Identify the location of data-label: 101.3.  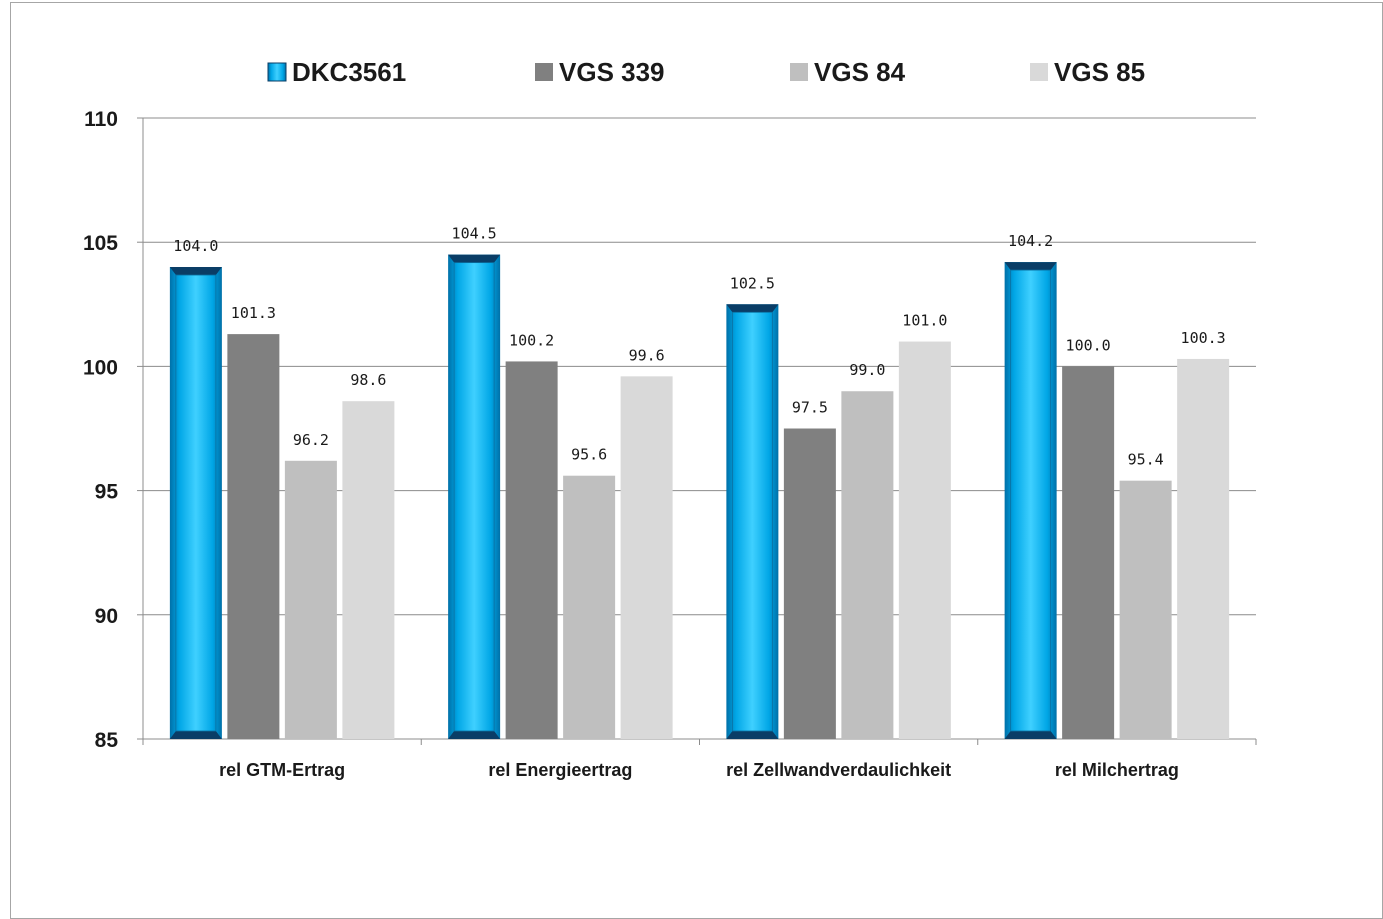
(253, 313).